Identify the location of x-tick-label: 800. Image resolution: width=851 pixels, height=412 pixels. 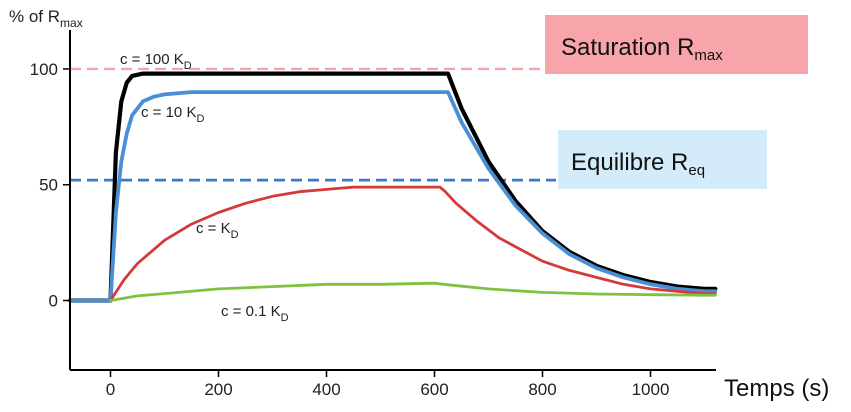
(542, 389).